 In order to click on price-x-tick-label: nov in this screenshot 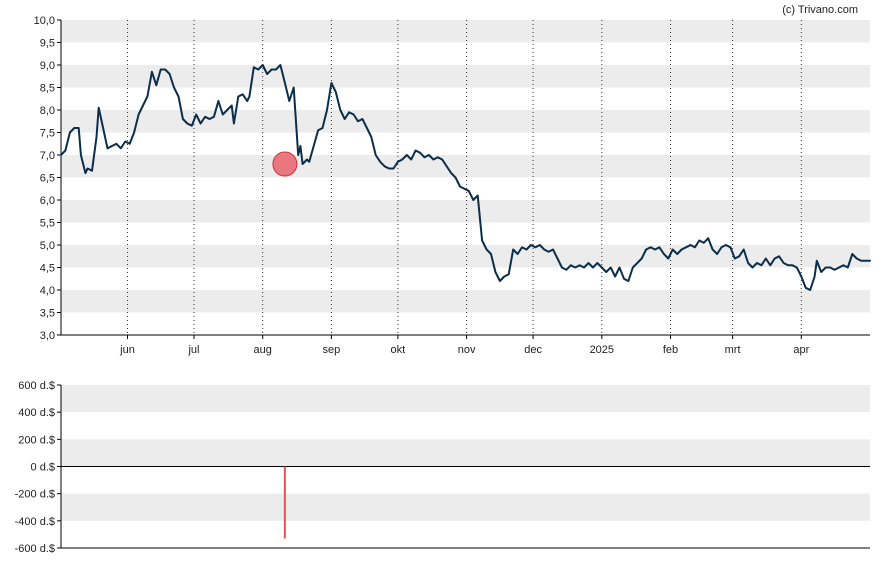, I will do `click(467, 350)`.